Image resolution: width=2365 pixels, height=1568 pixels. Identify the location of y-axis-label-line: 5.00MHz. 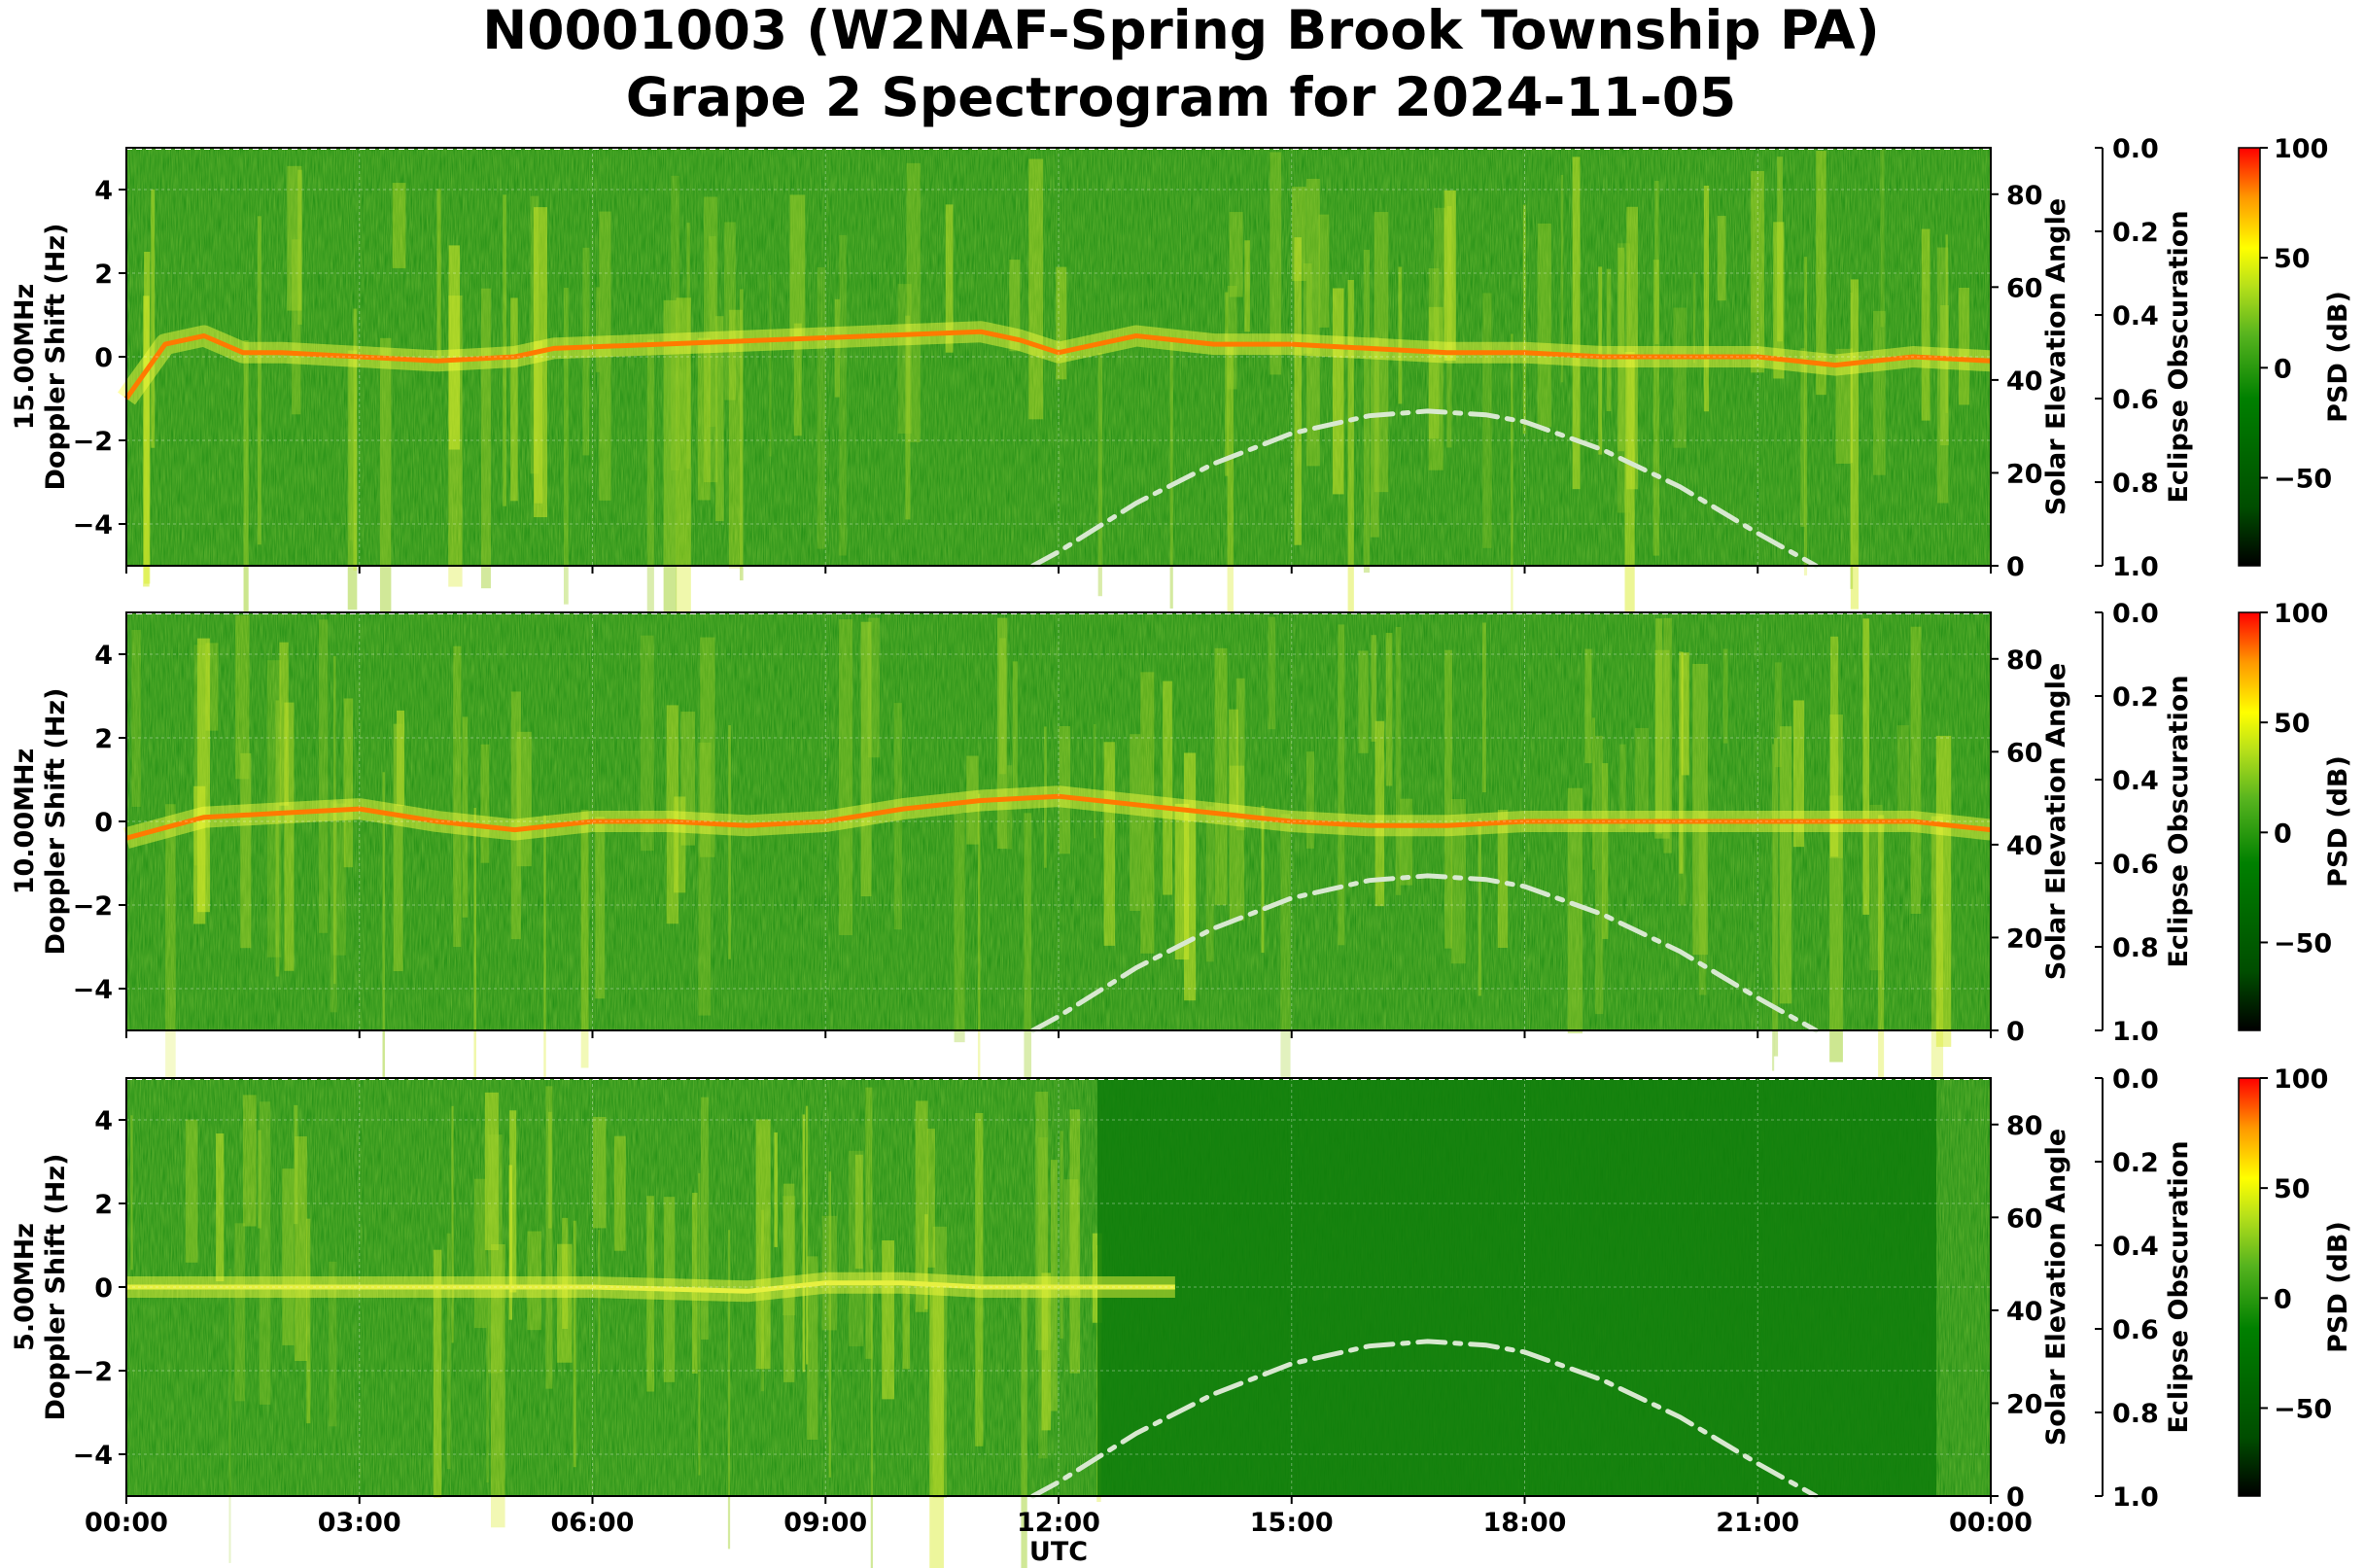
(25, 1287).